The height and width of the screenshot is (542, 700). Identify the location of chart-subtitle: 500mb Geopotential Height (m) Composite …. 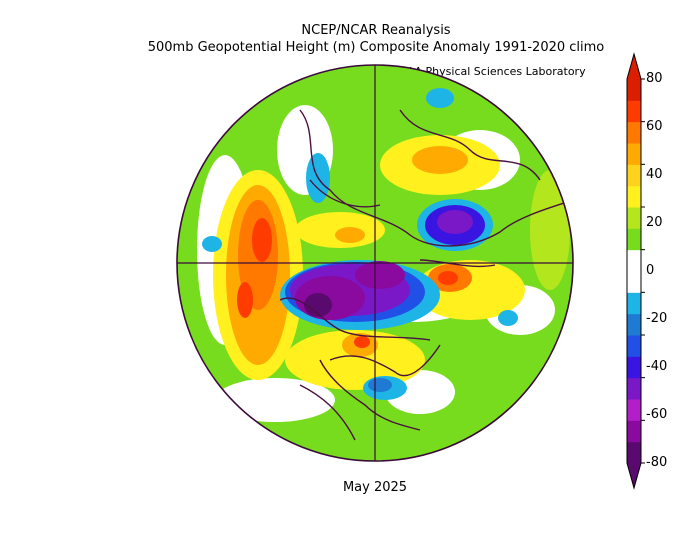
(376, 47).